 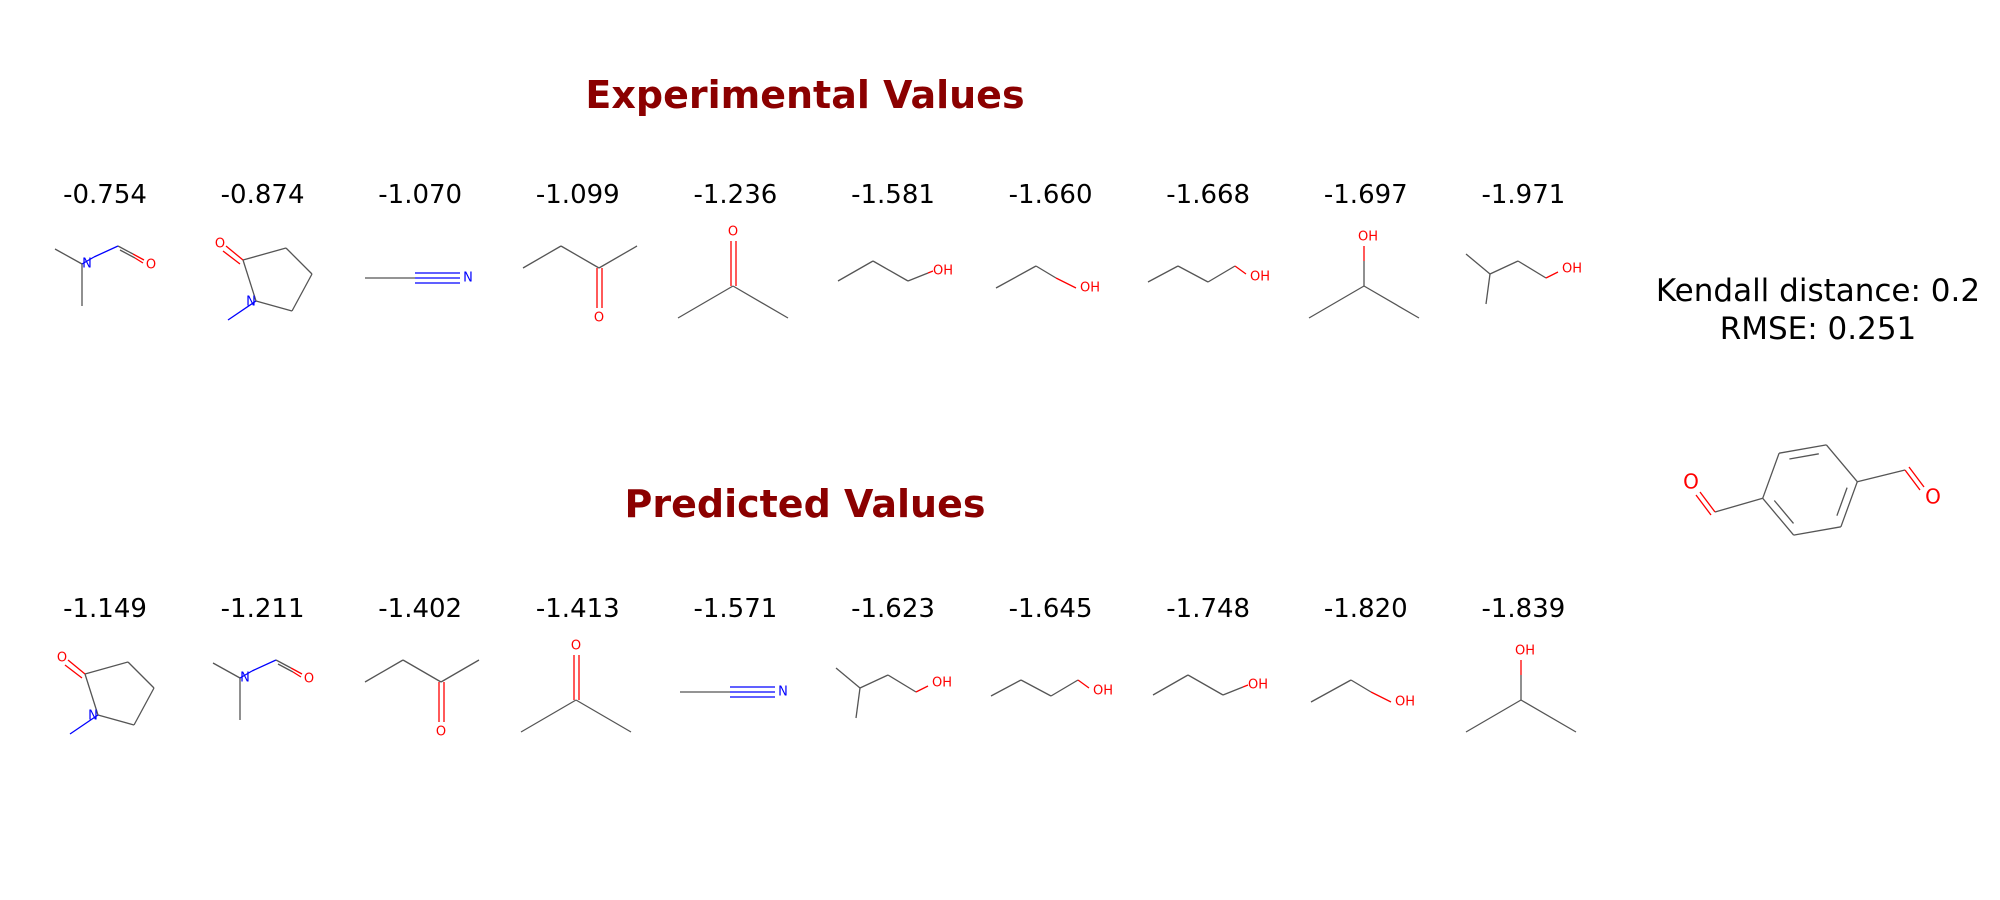 What do you see at coordinates (420, 609) in the screenshot?
I see `predicted-value-3: -1.402` at bounding box center [420, 609].